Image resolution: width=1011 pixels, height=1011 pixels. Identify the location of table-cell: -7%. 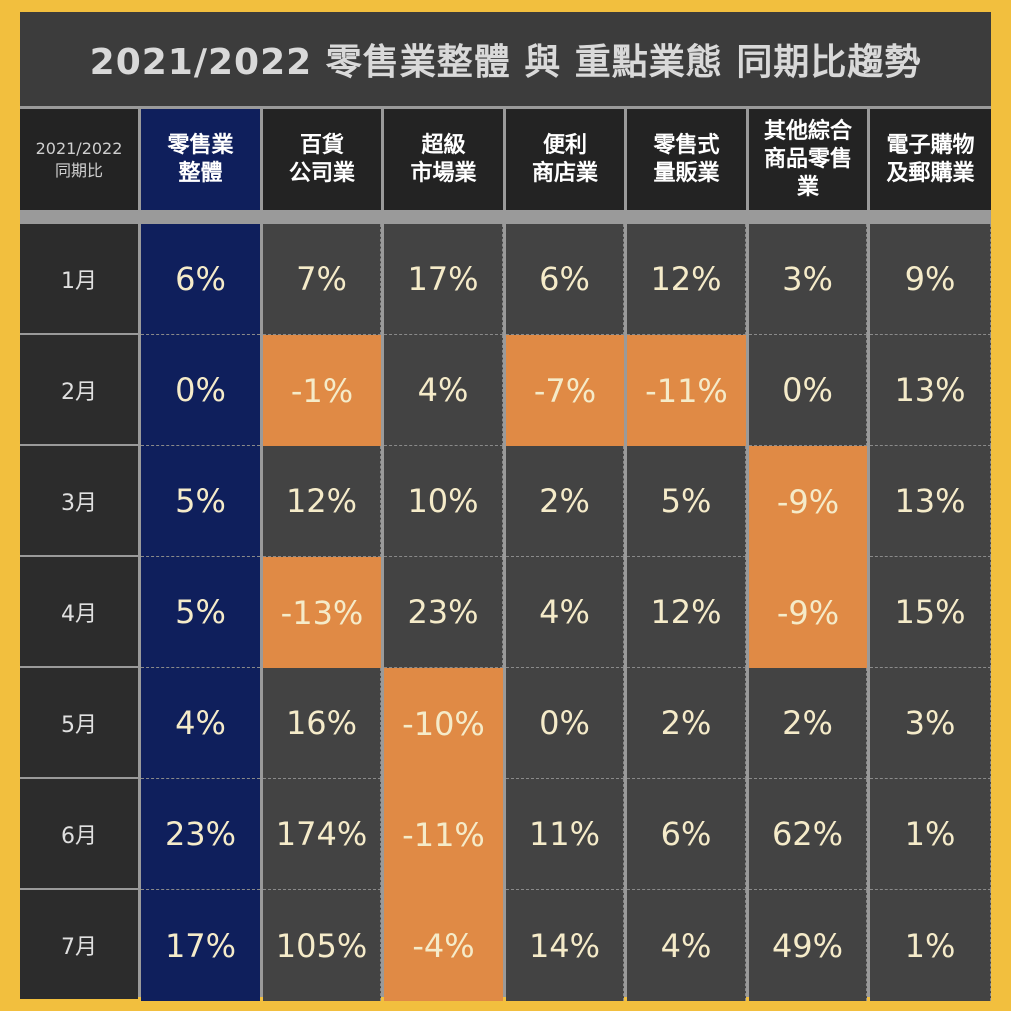
(565, 390).